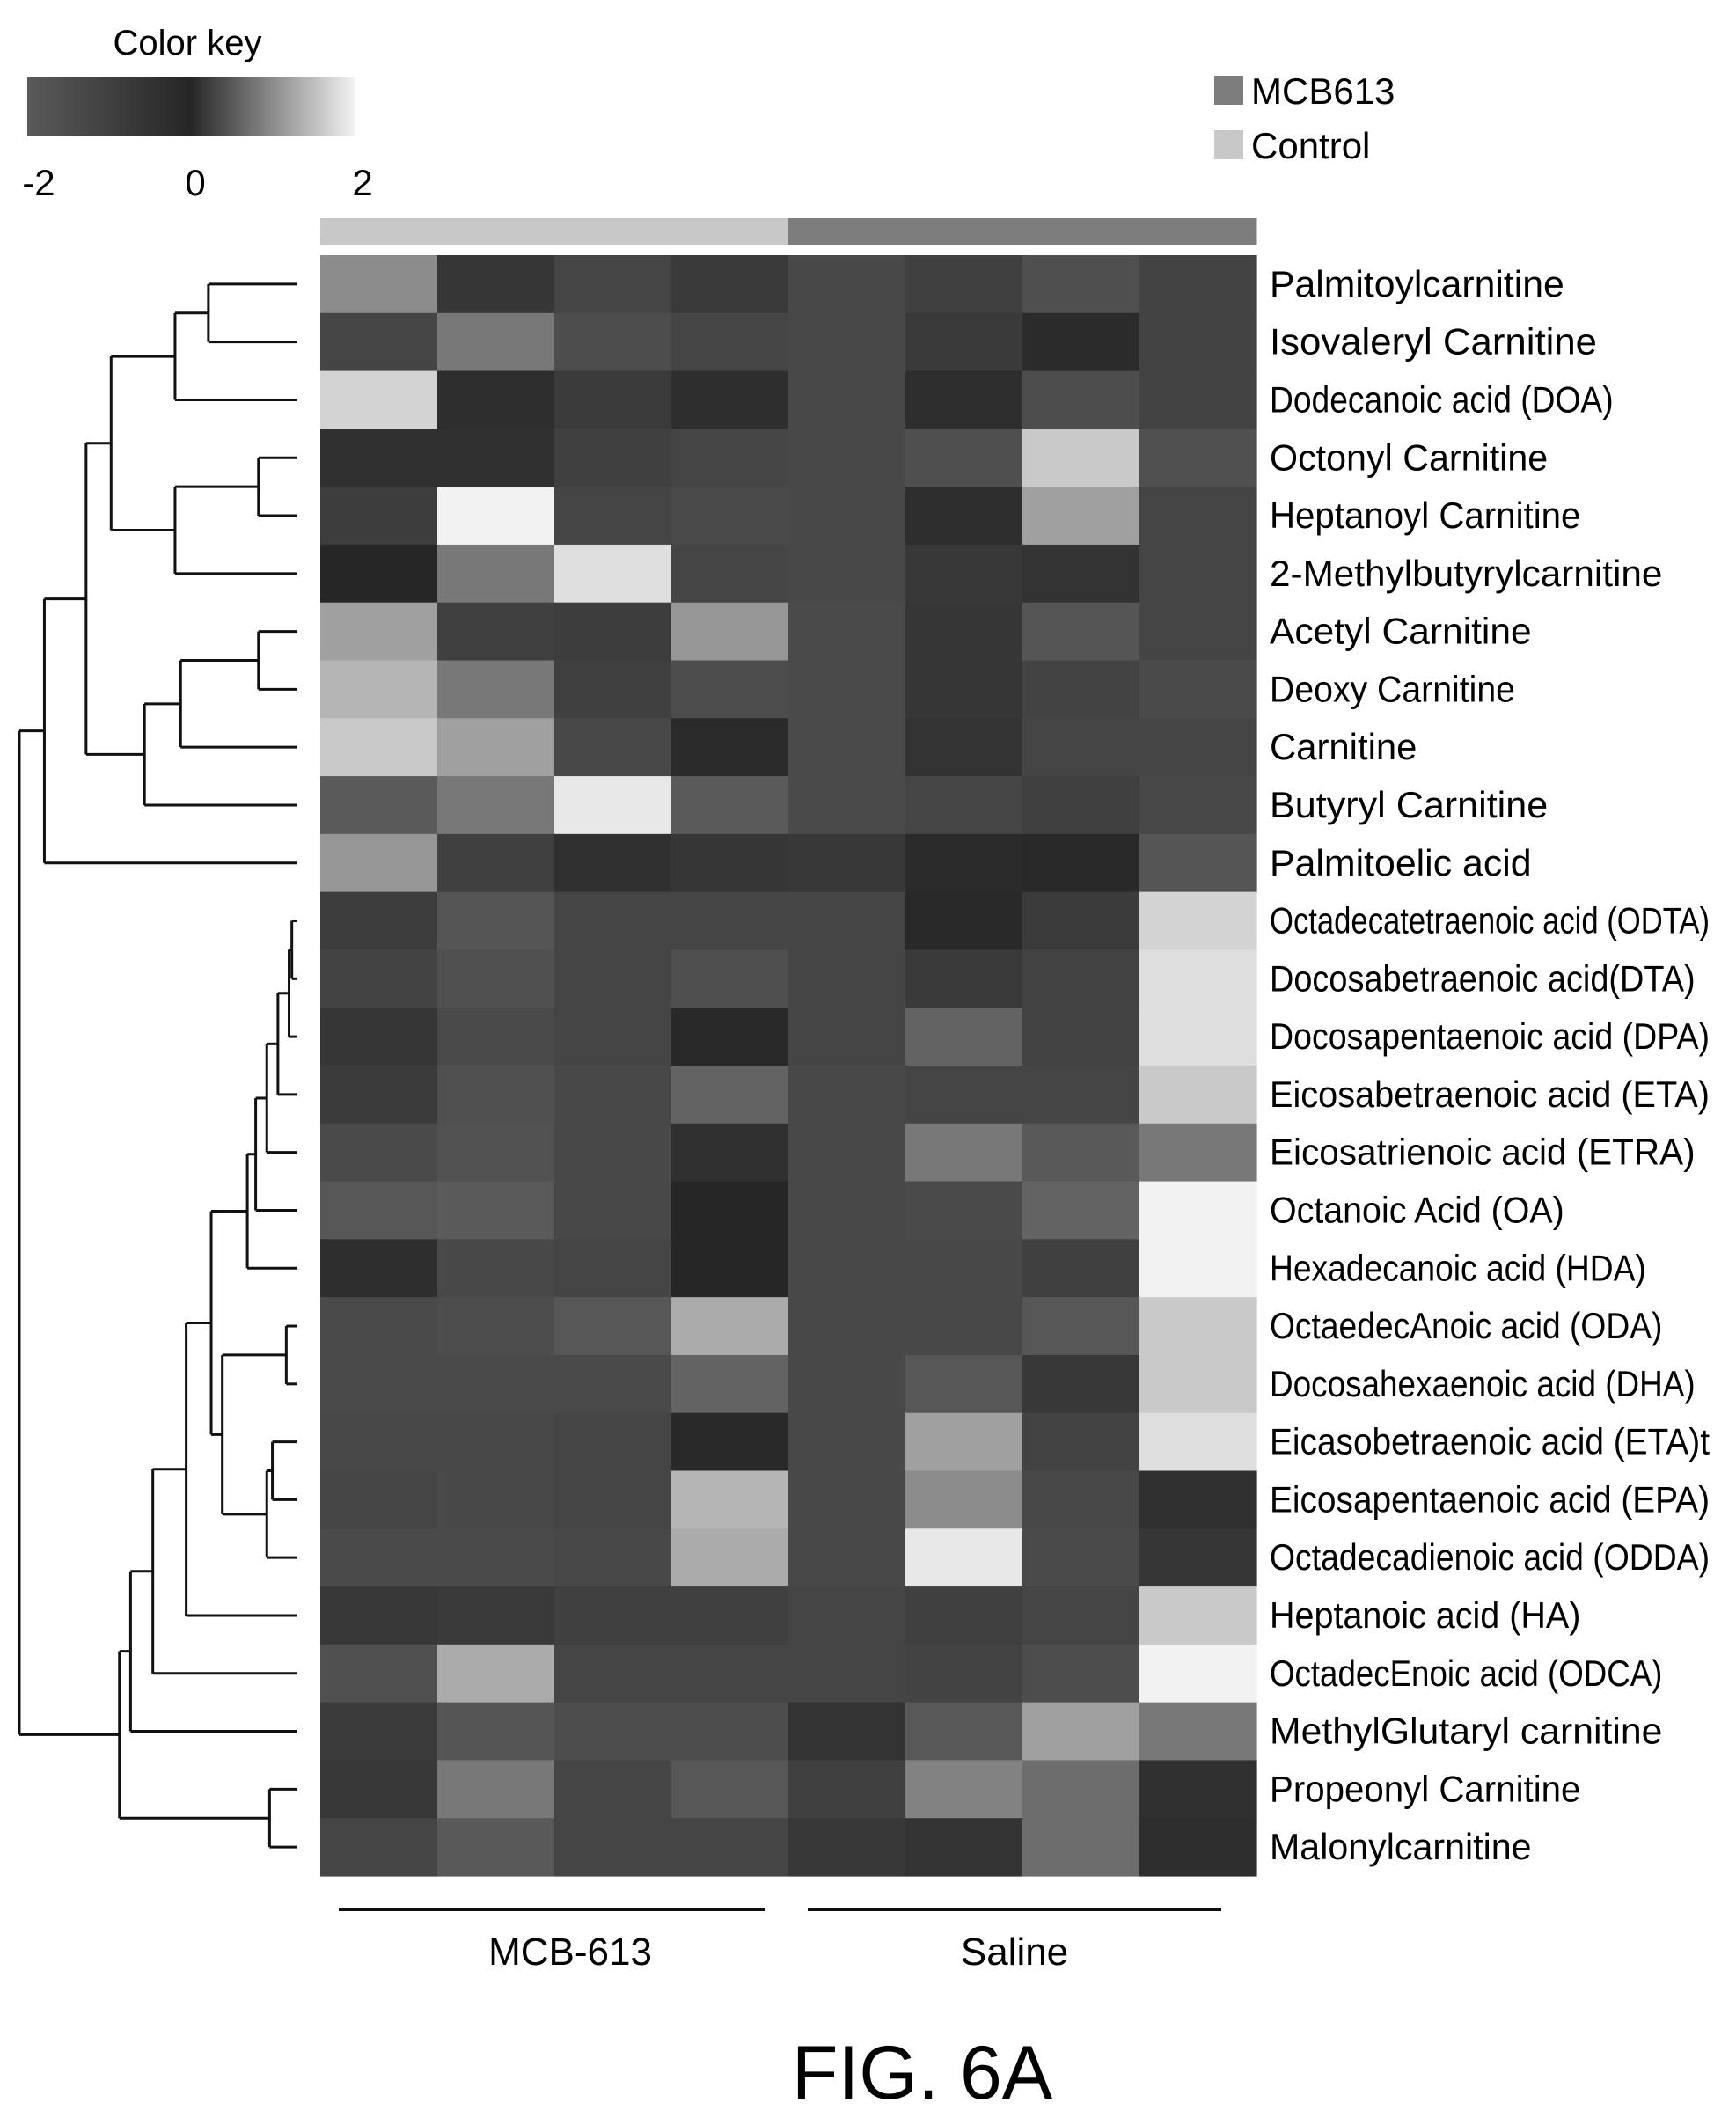 The width and height of the screenshot is (1736, 2125). I want to click on row-label: Carnitine, so click(1343, 746).